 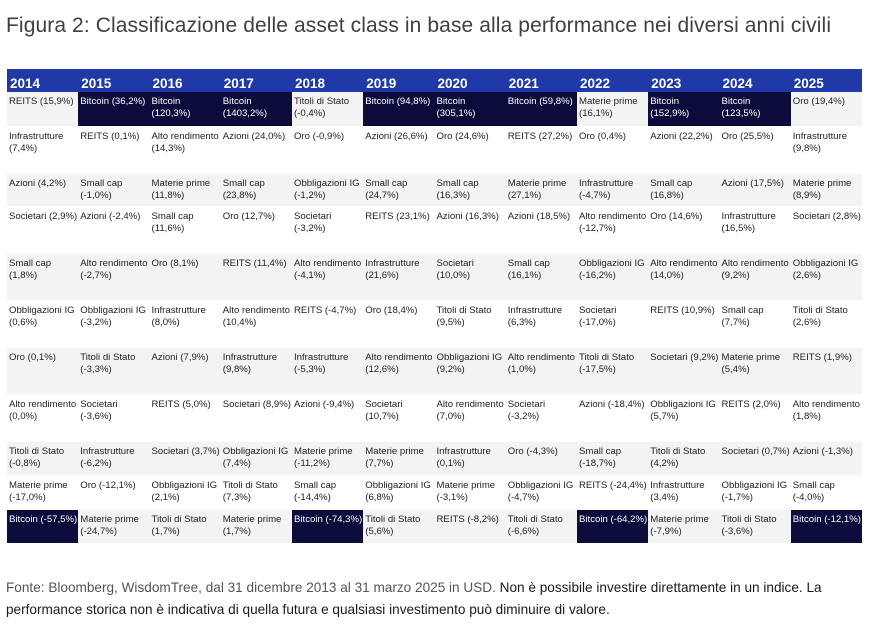 I want to click on asset-cell: Azioni (22,2%), so click(x=684, y=150).